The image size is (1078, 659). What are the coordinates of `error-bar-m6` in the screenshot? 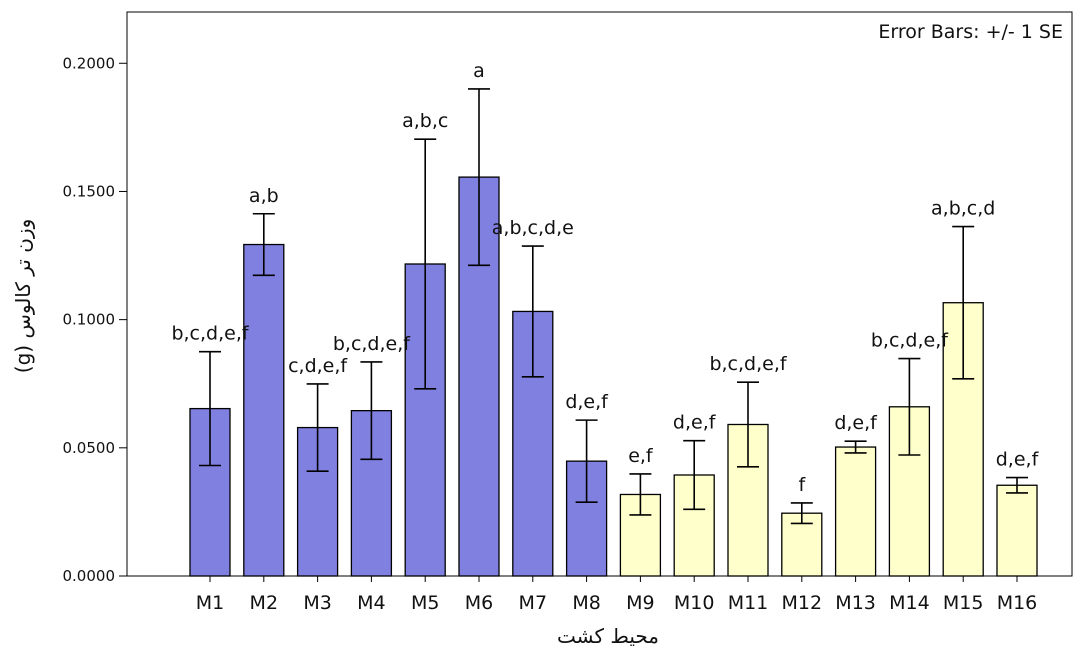 It's located at (479, 177).